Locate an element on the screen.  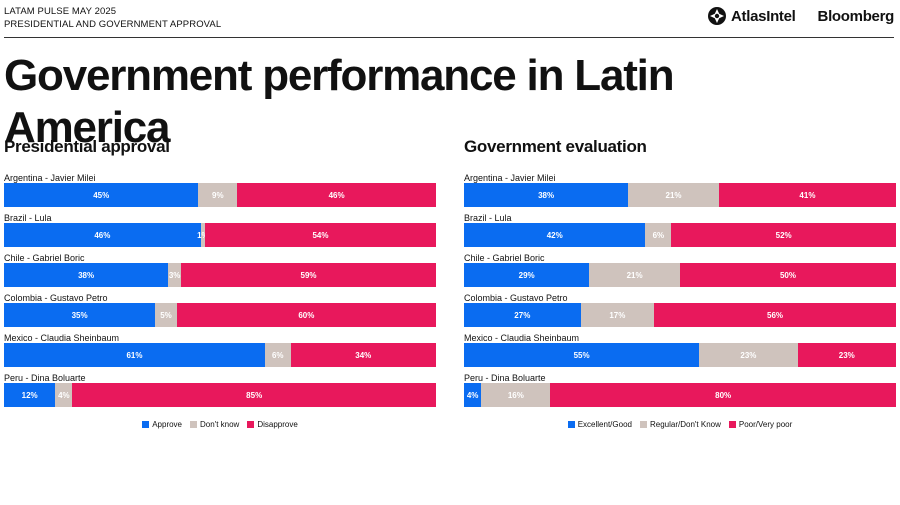
data-label: 45% is located at coordinates (101, 195).